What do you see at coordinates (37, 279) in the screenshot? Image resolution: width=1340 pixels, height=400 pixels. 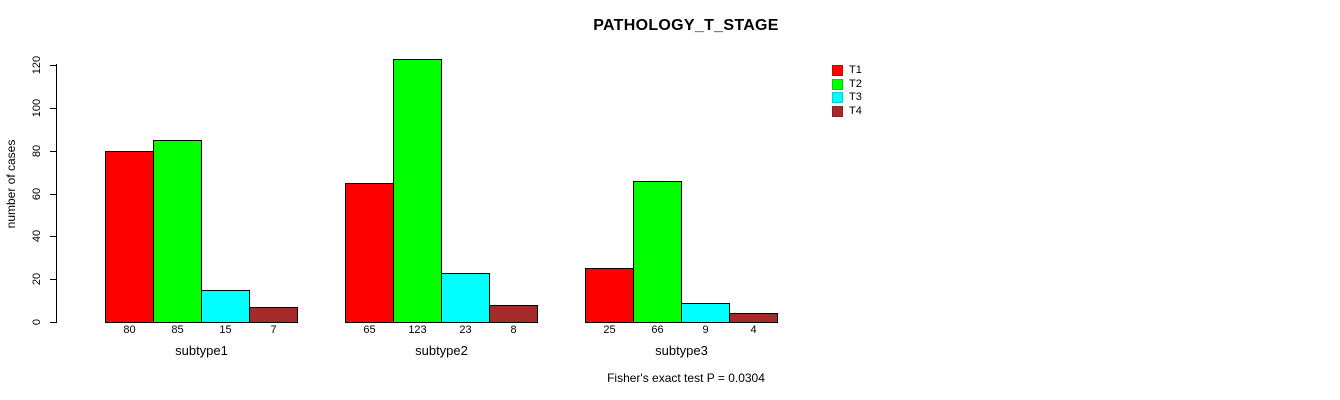 I see `y-axis-tick-label: 20` at bounding box center [37, 279].